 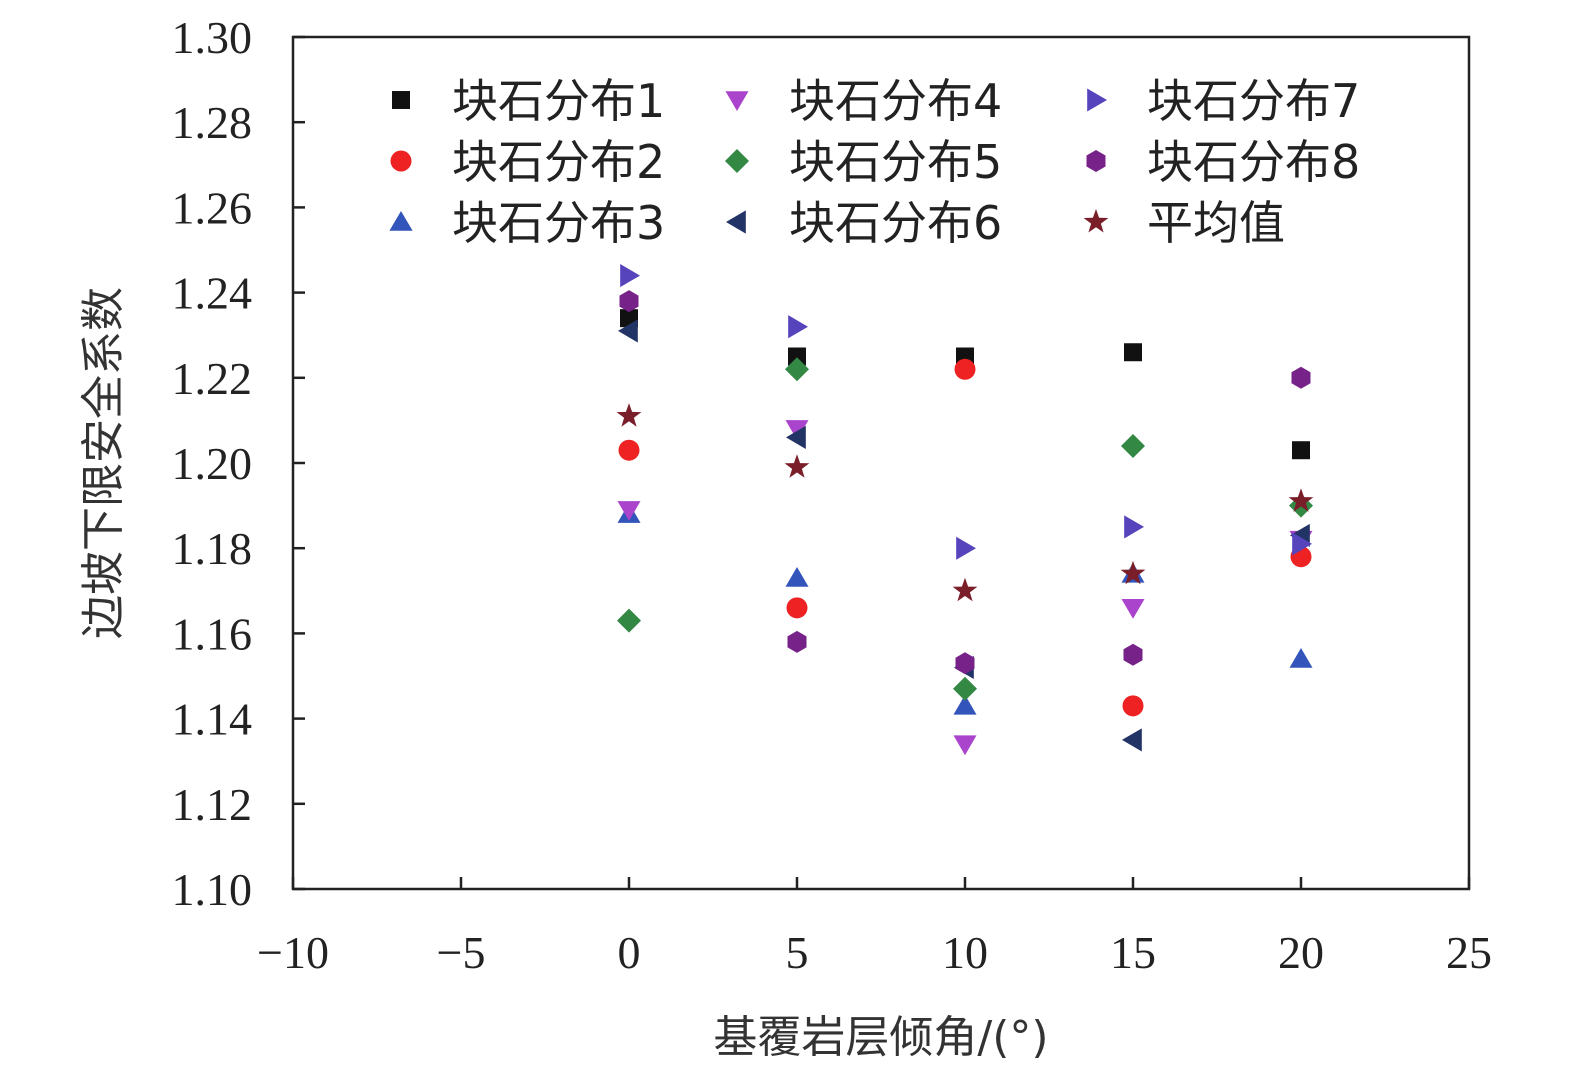 What do you see at coordinates (212, 122) in the screenshot?
I see `y-tick-label: 1.28` at bounding box center [212, 122].